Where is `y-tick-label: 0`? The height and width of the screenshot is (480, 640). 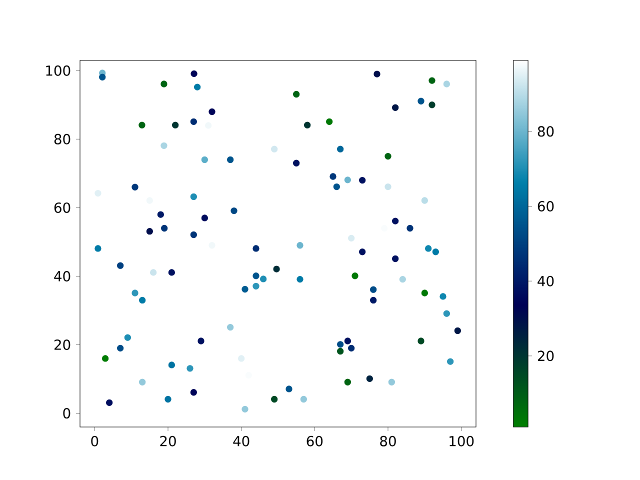
y-tick-label: 0 is located at coordinates (66, 413).